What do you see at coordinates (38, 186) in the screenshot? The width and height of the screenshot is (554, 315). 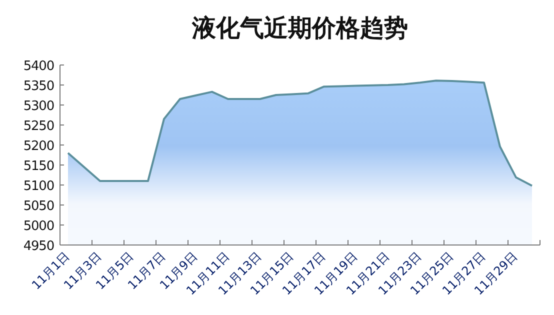 I see `y-tick-label: 5100` at bounding box center [38, 186].